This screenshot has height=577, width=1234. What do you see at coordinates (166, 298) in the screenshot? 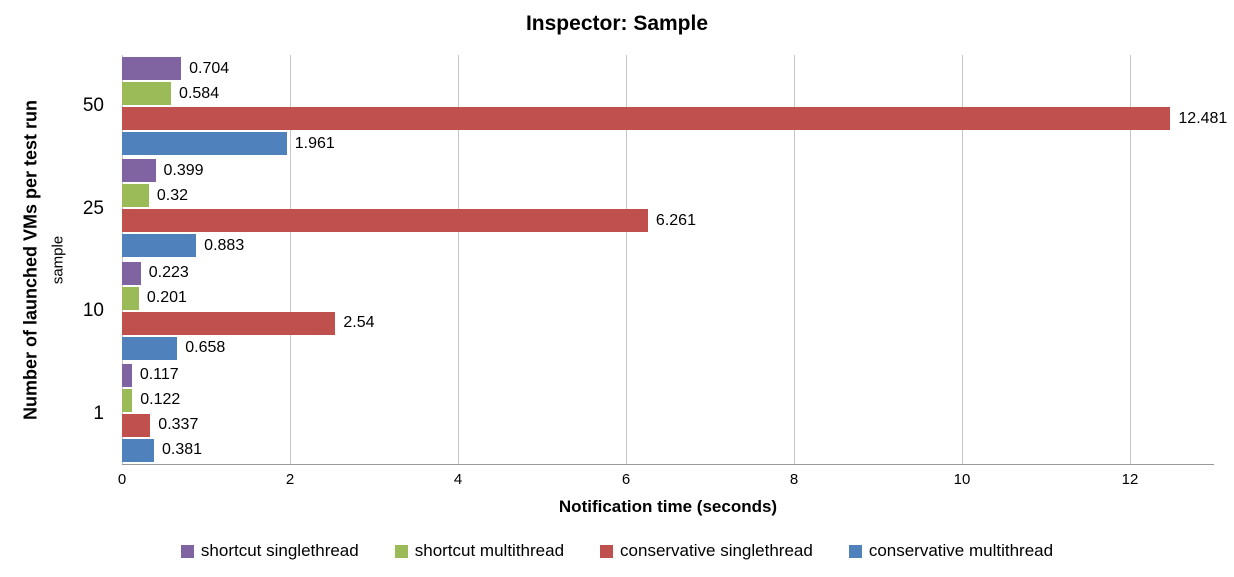
I see `data-label: 0.201` at bounding box center [166, 298].